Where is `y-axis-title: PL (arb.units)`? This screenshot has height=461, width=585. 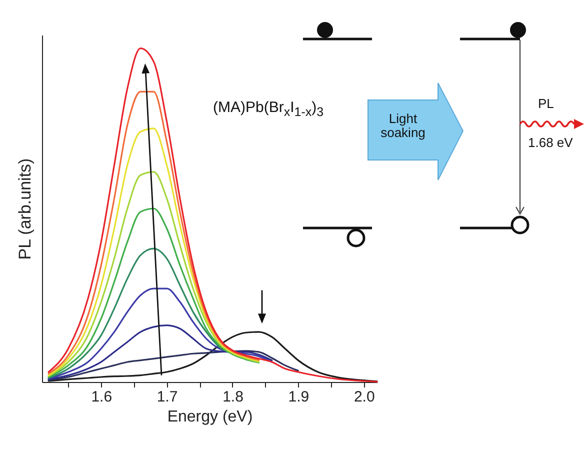
y-axis-title: PL (arb.units) is located at coordinates (25, 209).